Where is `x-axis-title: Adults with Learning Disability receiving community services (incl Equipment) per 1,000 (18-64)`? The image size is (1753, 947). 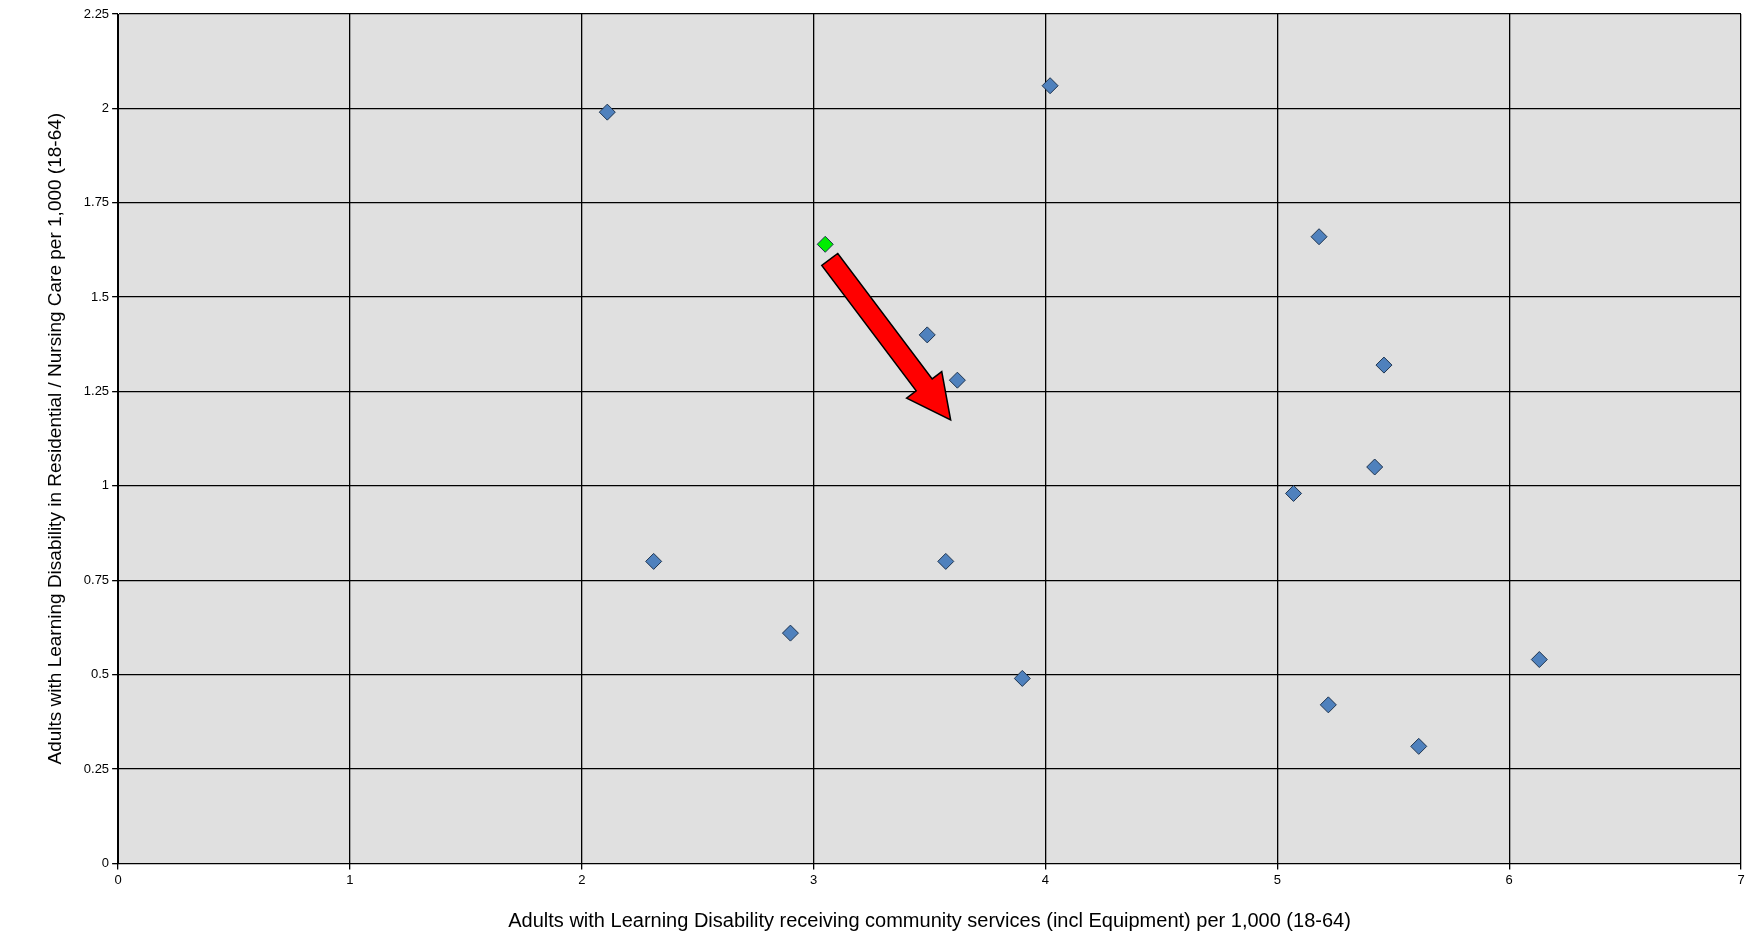 x-axis-title: Adults with Learning Disability receiving community services (incl Equipment) per 1,000 (18-64) is located at coordinates (929, 919).